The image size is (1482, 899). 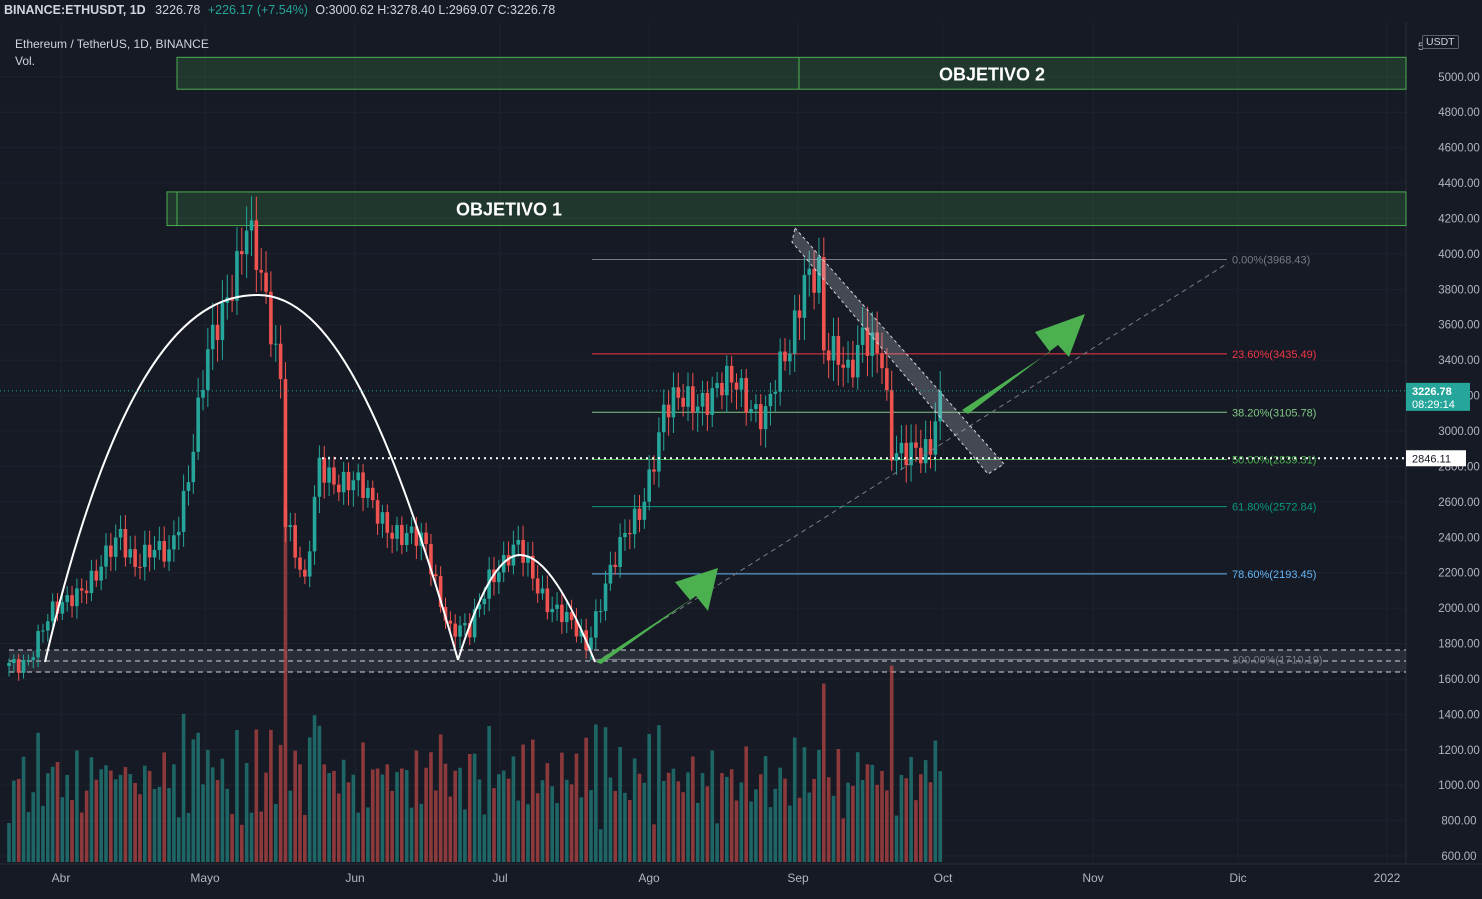 What do you see at coordinates (1459, 574) in the screenshot?
I see `y-tick-label: 2200.00` at bounding box center [1459, 574].